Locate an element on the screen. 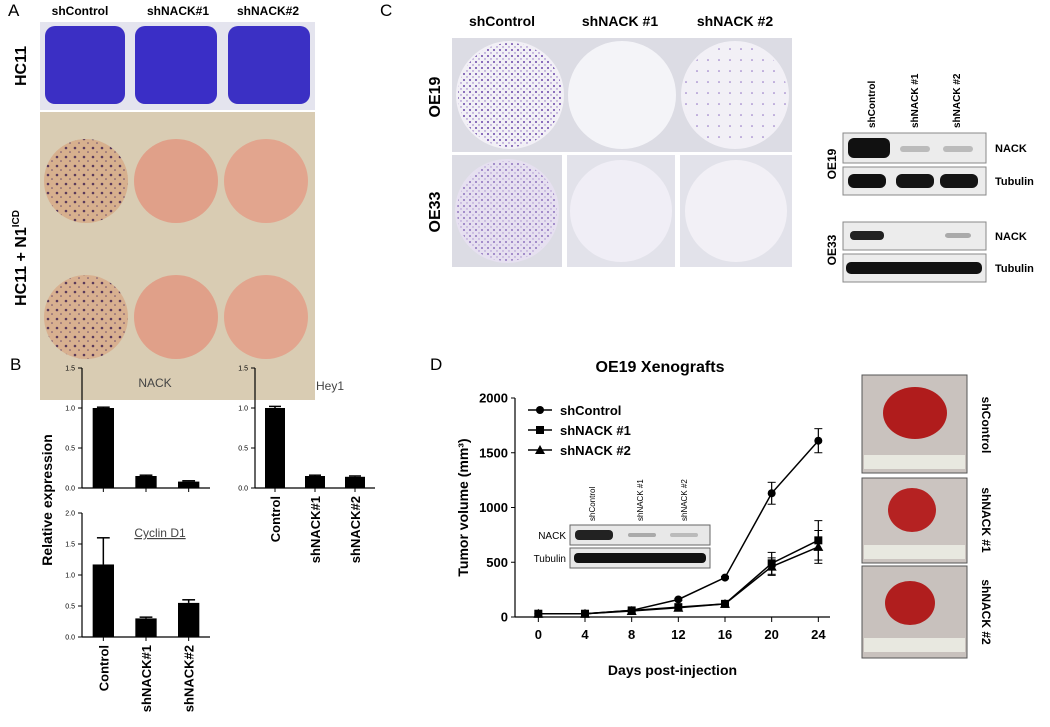 The width and height of the screenshot is (1050, 727). row-label: HC11 + N1ICD is located at coordinates (20, 258).